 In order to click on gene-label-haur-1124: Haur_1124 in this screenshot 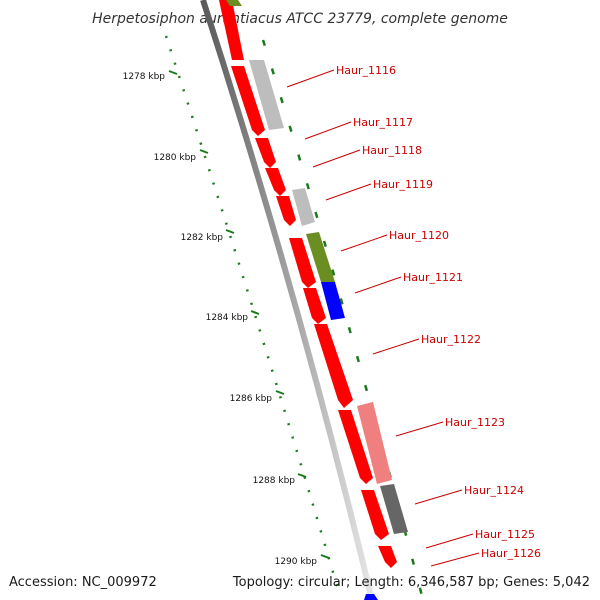, I will do `click(494, 490)`.